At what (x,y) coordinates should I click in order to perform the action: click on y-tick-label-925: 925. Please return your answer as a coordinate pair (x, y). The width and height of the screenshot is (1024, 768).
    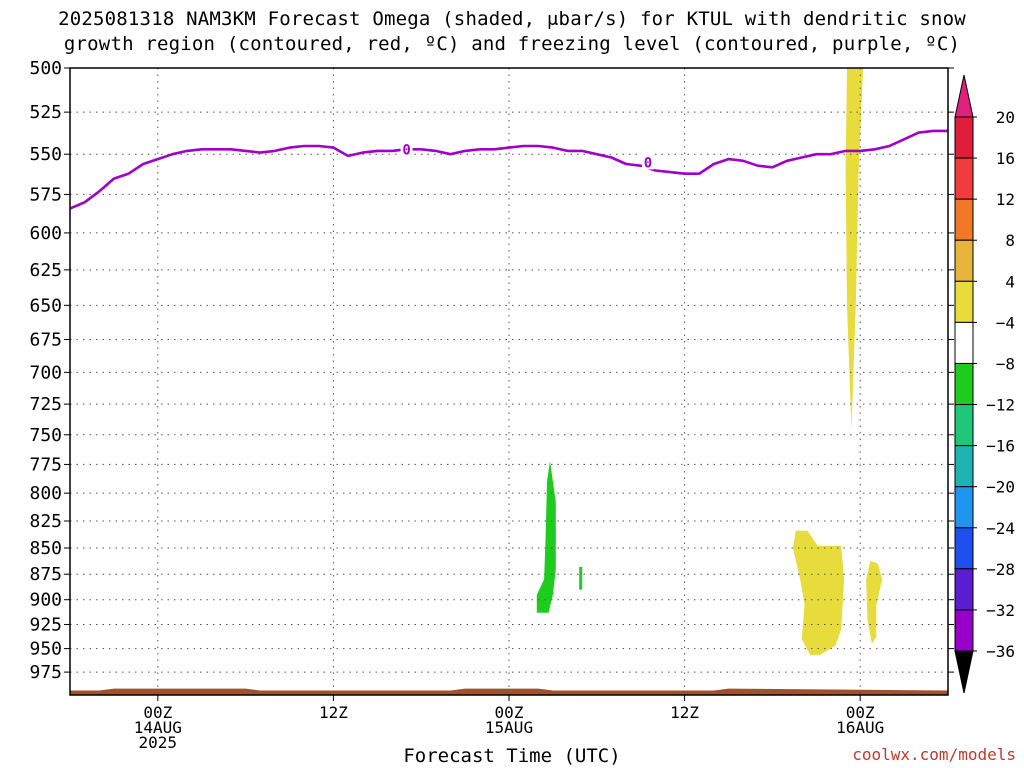
    Looking at the image, I should click on (45, 624).